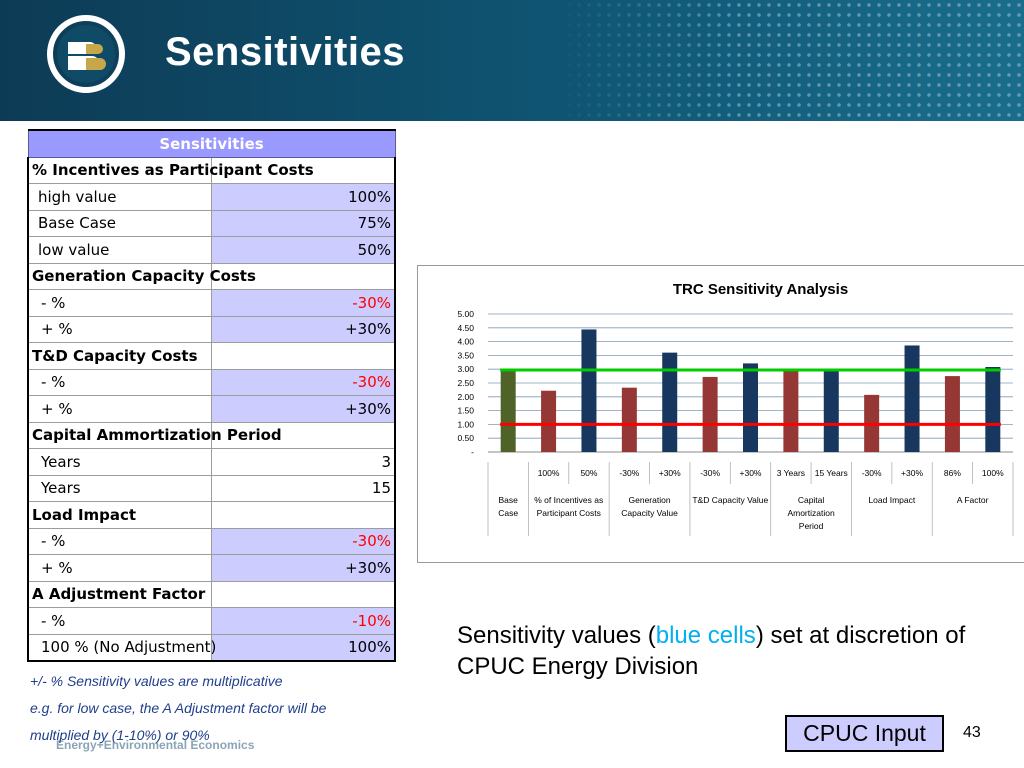 Image resolution: width=1024 pixels, height=768 pixels. I want to click on section-label: Generation Capacity Costs, so click(141, 276).